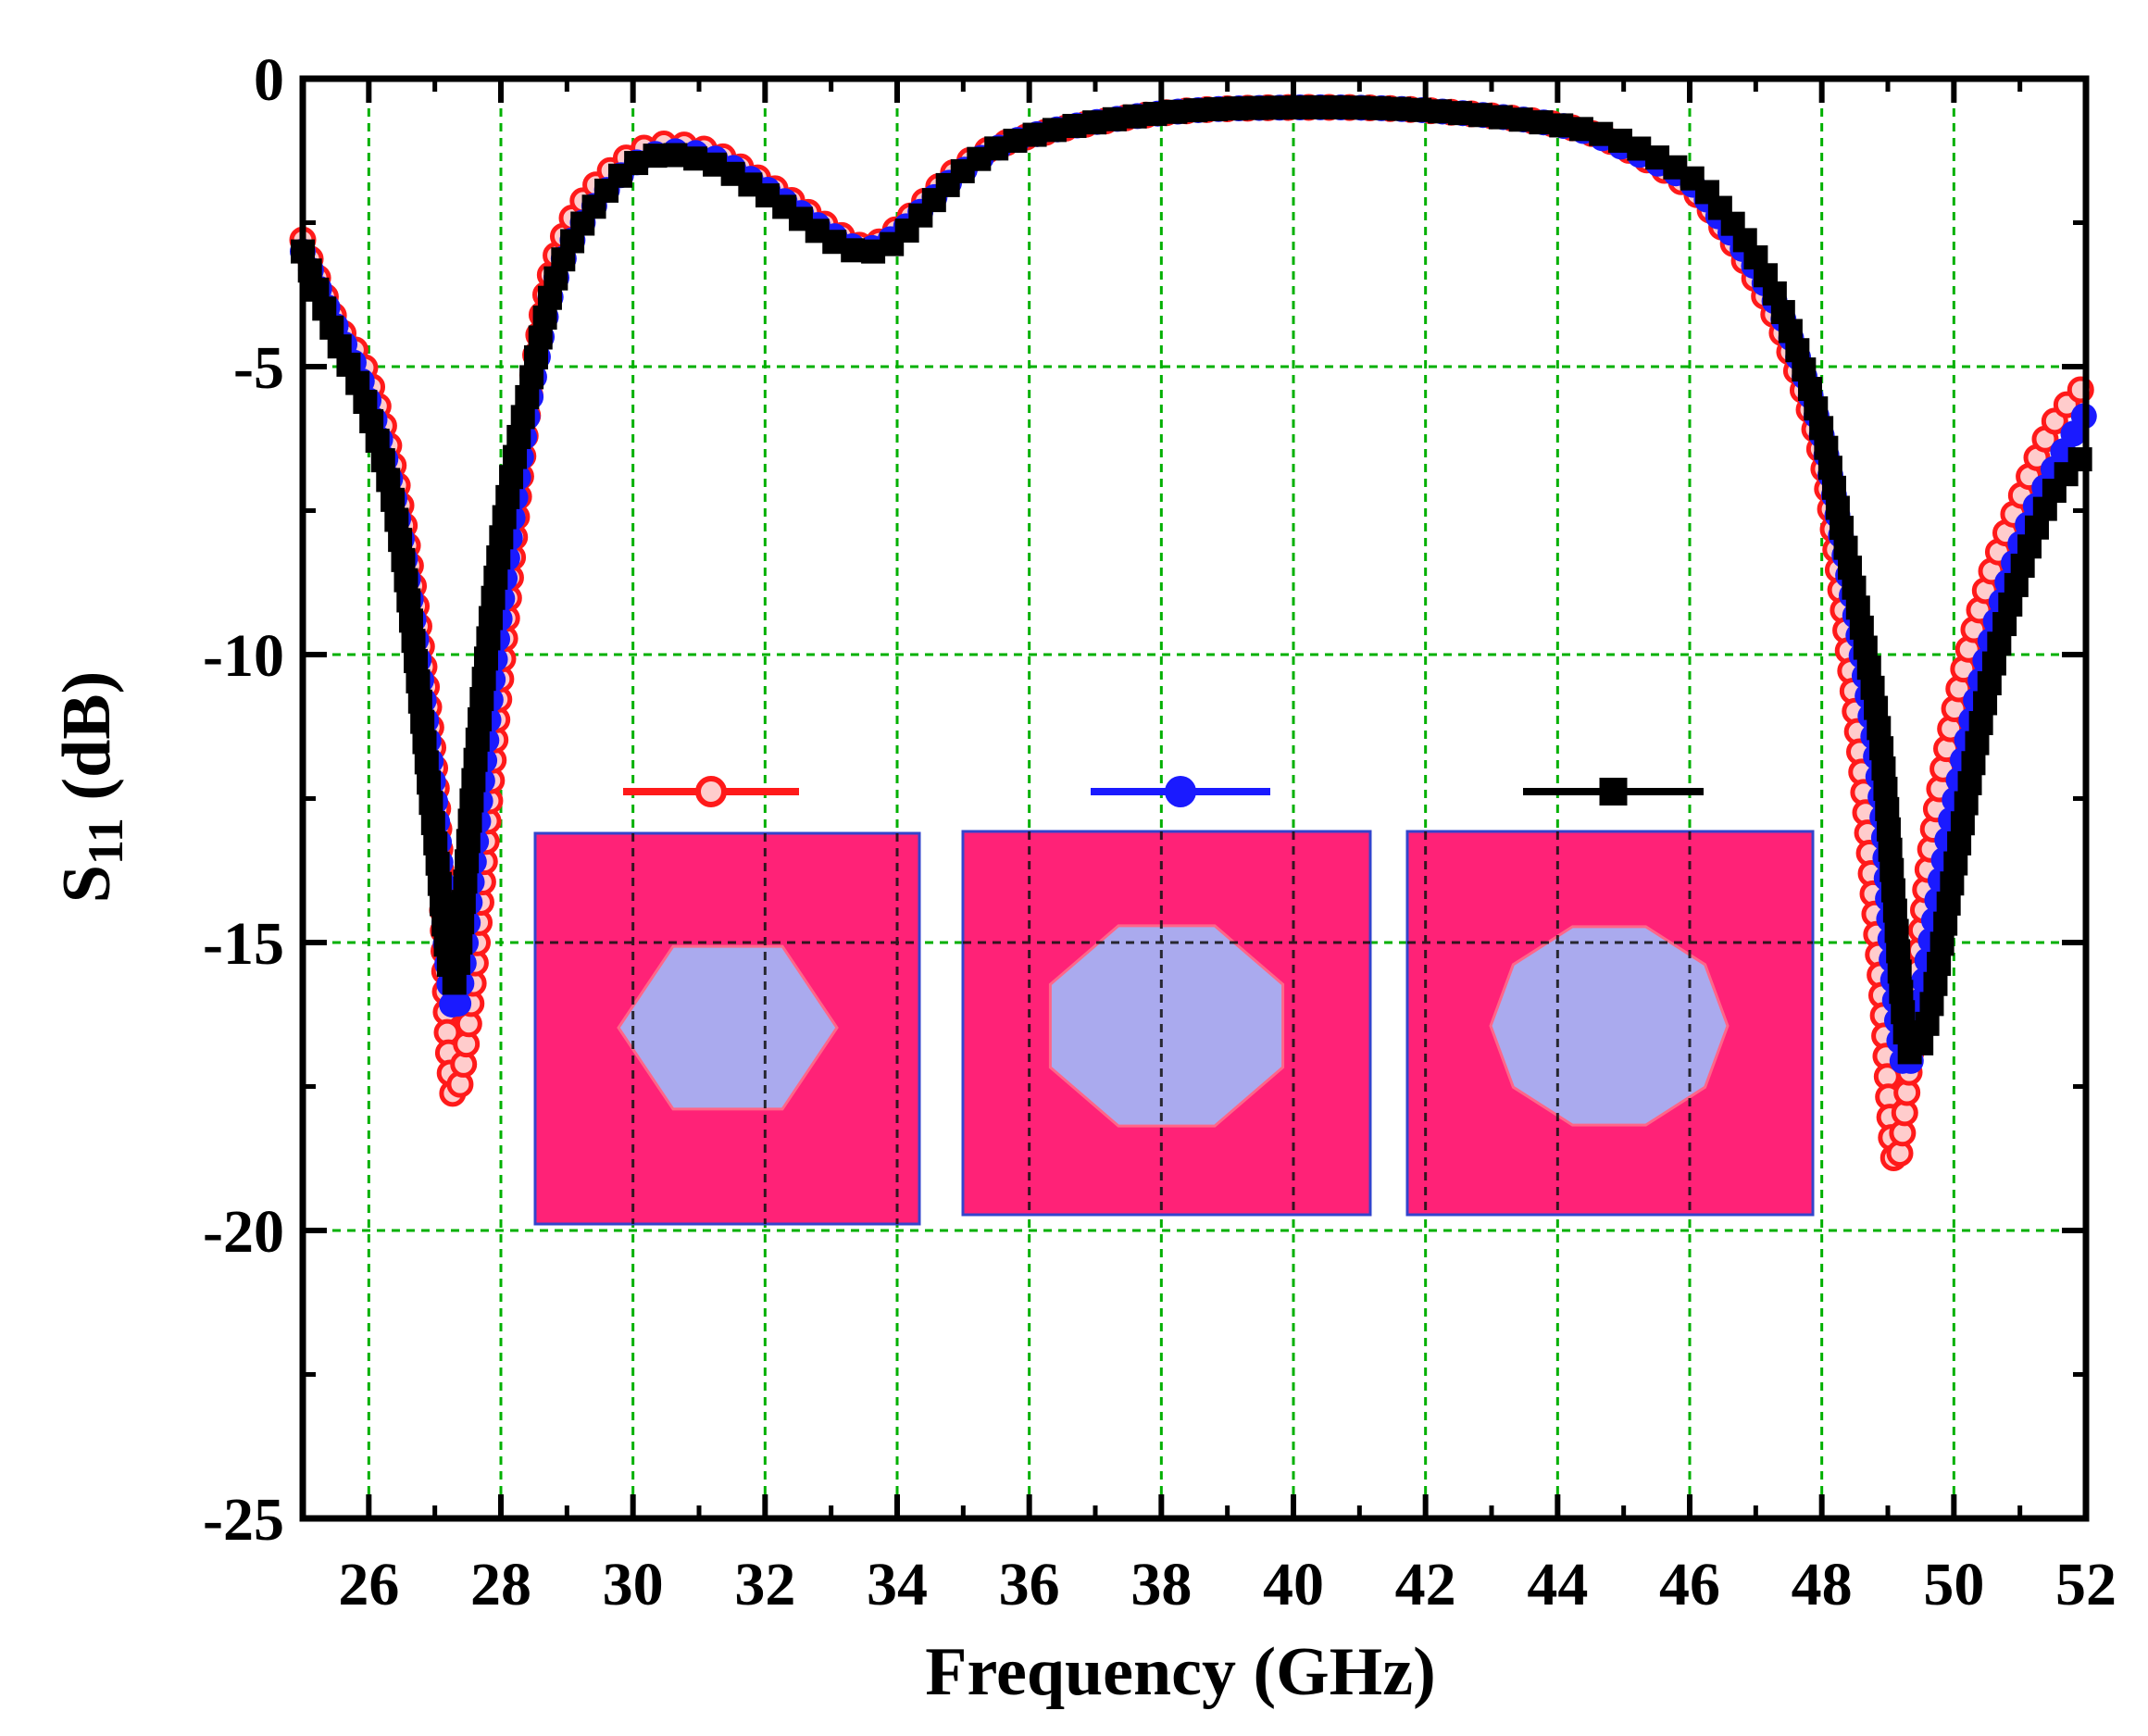  Describe the element at coordinates (269, 80) in the screenshot. I see `y-tick-label: 0` at that location.